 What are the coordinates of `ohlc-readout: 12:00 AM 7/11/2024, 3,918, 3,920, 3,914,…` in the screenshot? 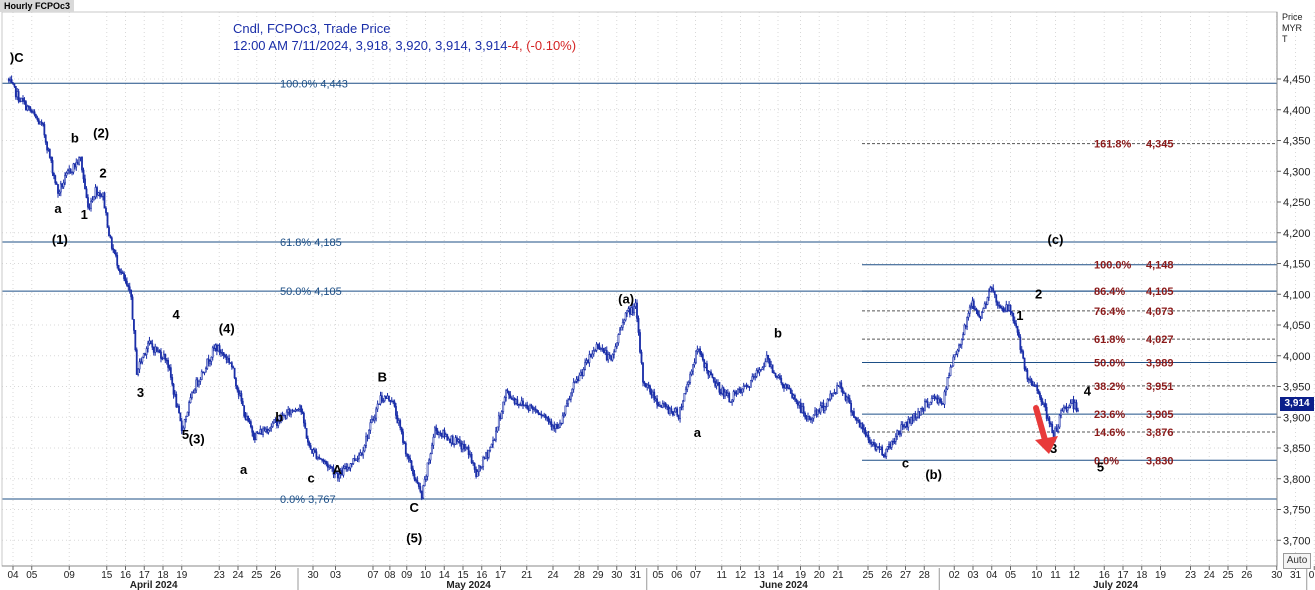 It's located at (404, 45).